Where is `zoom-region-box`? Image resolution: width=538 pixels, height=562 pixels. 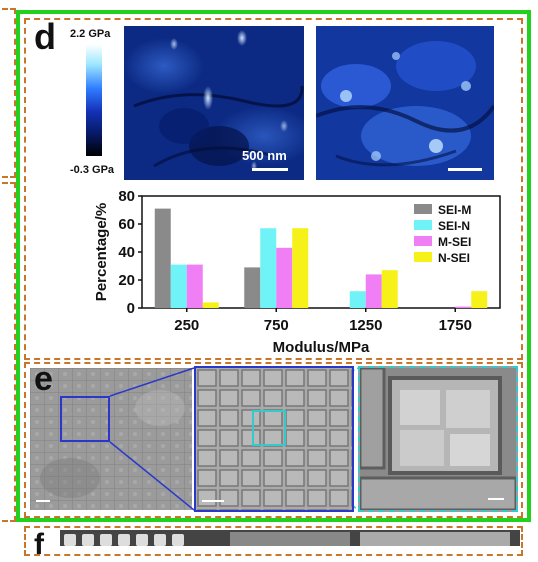 zoom-region-box is located at coordinates (85, 419).